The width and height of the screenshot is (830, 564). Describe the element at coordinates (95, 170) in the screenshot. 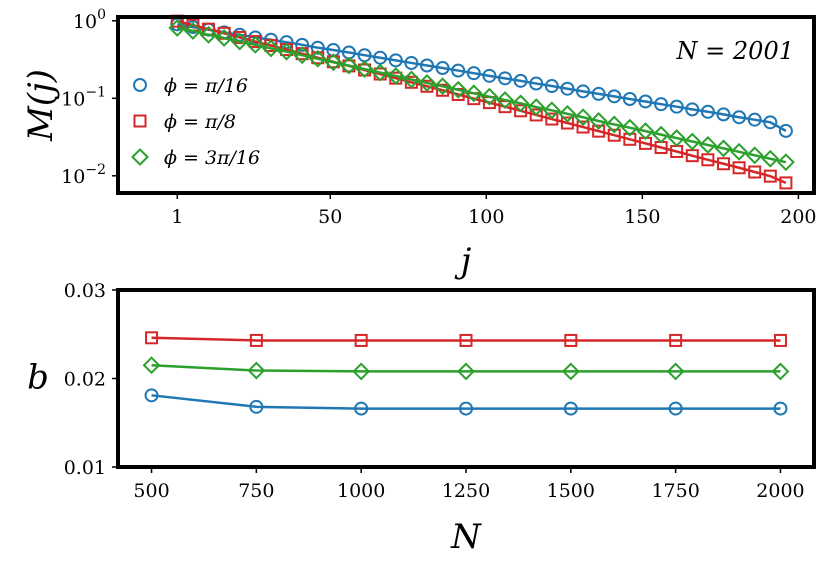

I see `y-tick-exponent: −2` at that location.